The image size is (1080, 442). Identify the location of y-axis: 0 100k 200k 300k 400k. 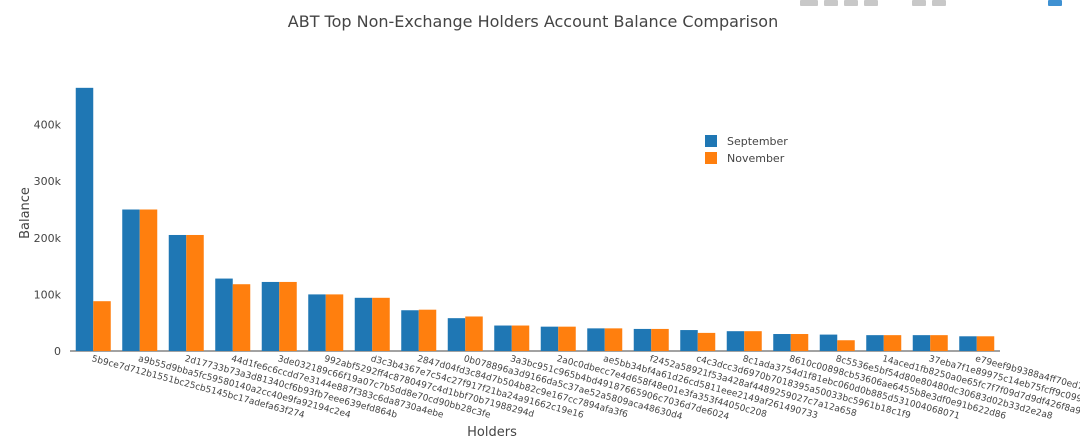
(48, 238).